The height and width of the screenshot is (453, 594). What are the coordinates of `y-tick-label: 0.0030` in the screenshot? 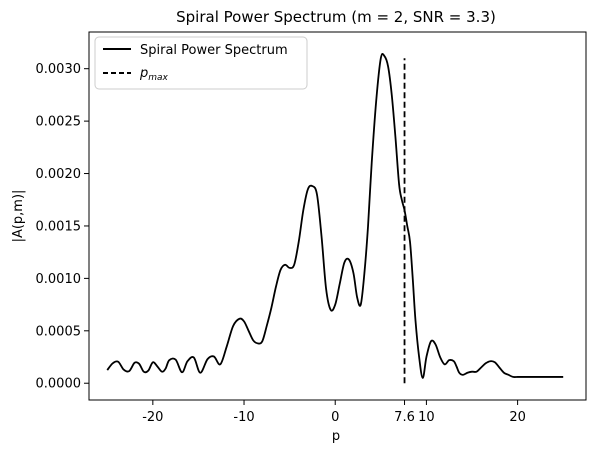 It's located at (59, 69).